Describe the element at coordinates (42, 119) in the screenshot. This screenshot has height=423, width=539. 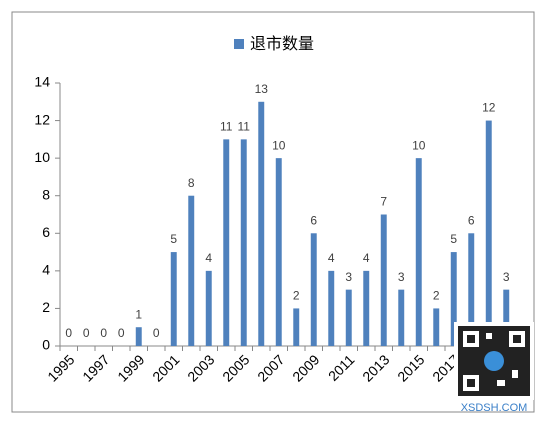
I see `y-tick-label: 12` at that location.